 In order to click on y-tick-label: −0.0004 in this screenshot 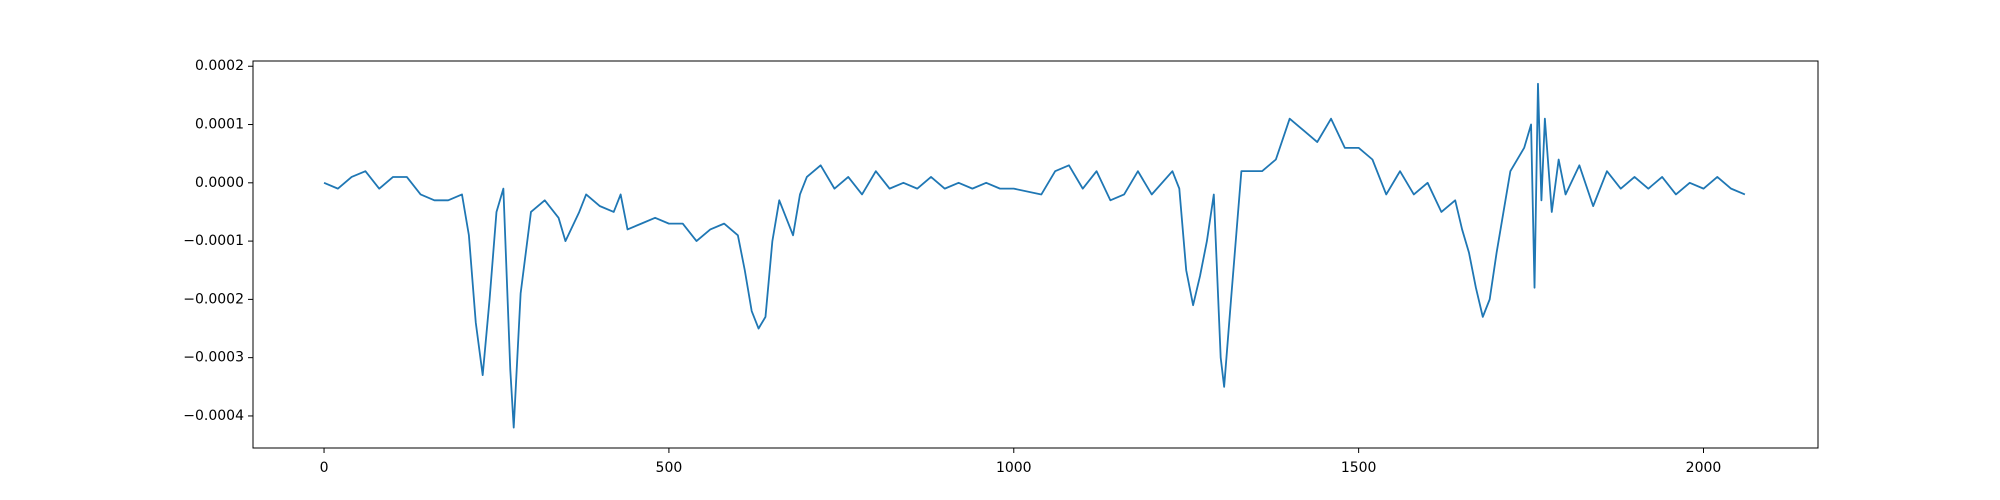, I will do `click(213, 416)`.